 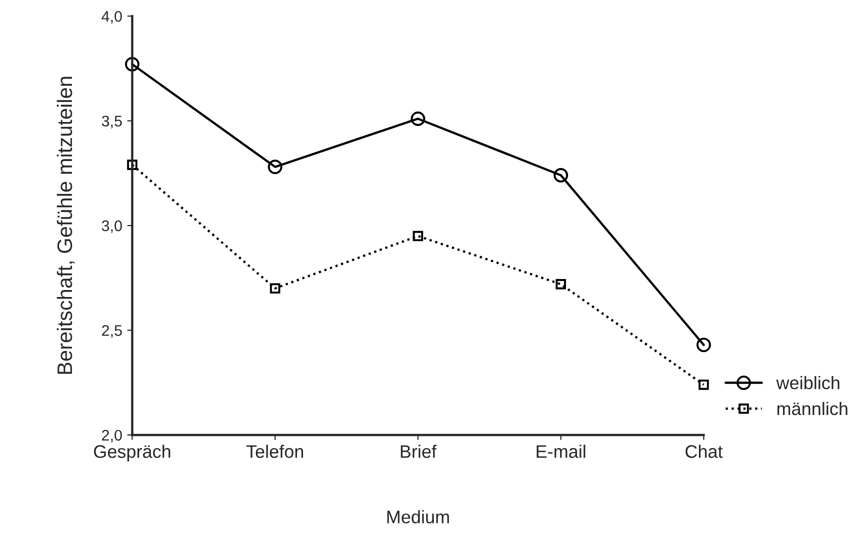 What do you see at coordinates (112, 331) in the screenshot?
I see `y-tick-label: 2,5` at bounding box center [112, 331].